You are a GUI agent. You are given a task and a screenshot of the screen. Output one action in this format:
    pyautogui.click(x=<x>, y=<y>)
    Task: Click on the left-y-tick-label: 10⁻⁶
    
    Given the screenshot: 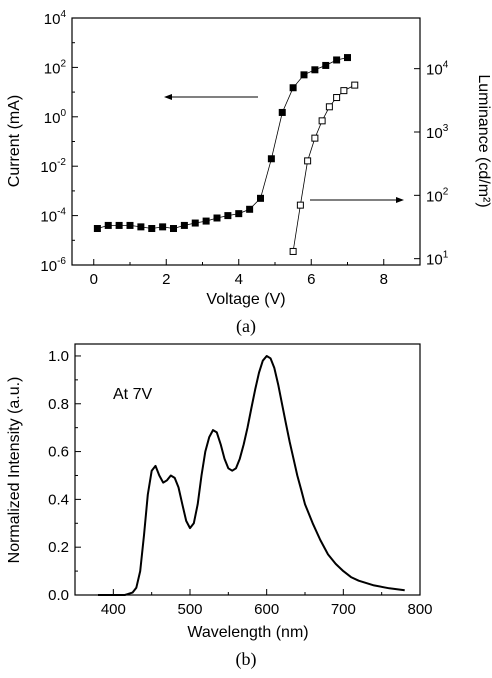 What is the action you would take?
    pyautogui.click(x=53, y=265)
    